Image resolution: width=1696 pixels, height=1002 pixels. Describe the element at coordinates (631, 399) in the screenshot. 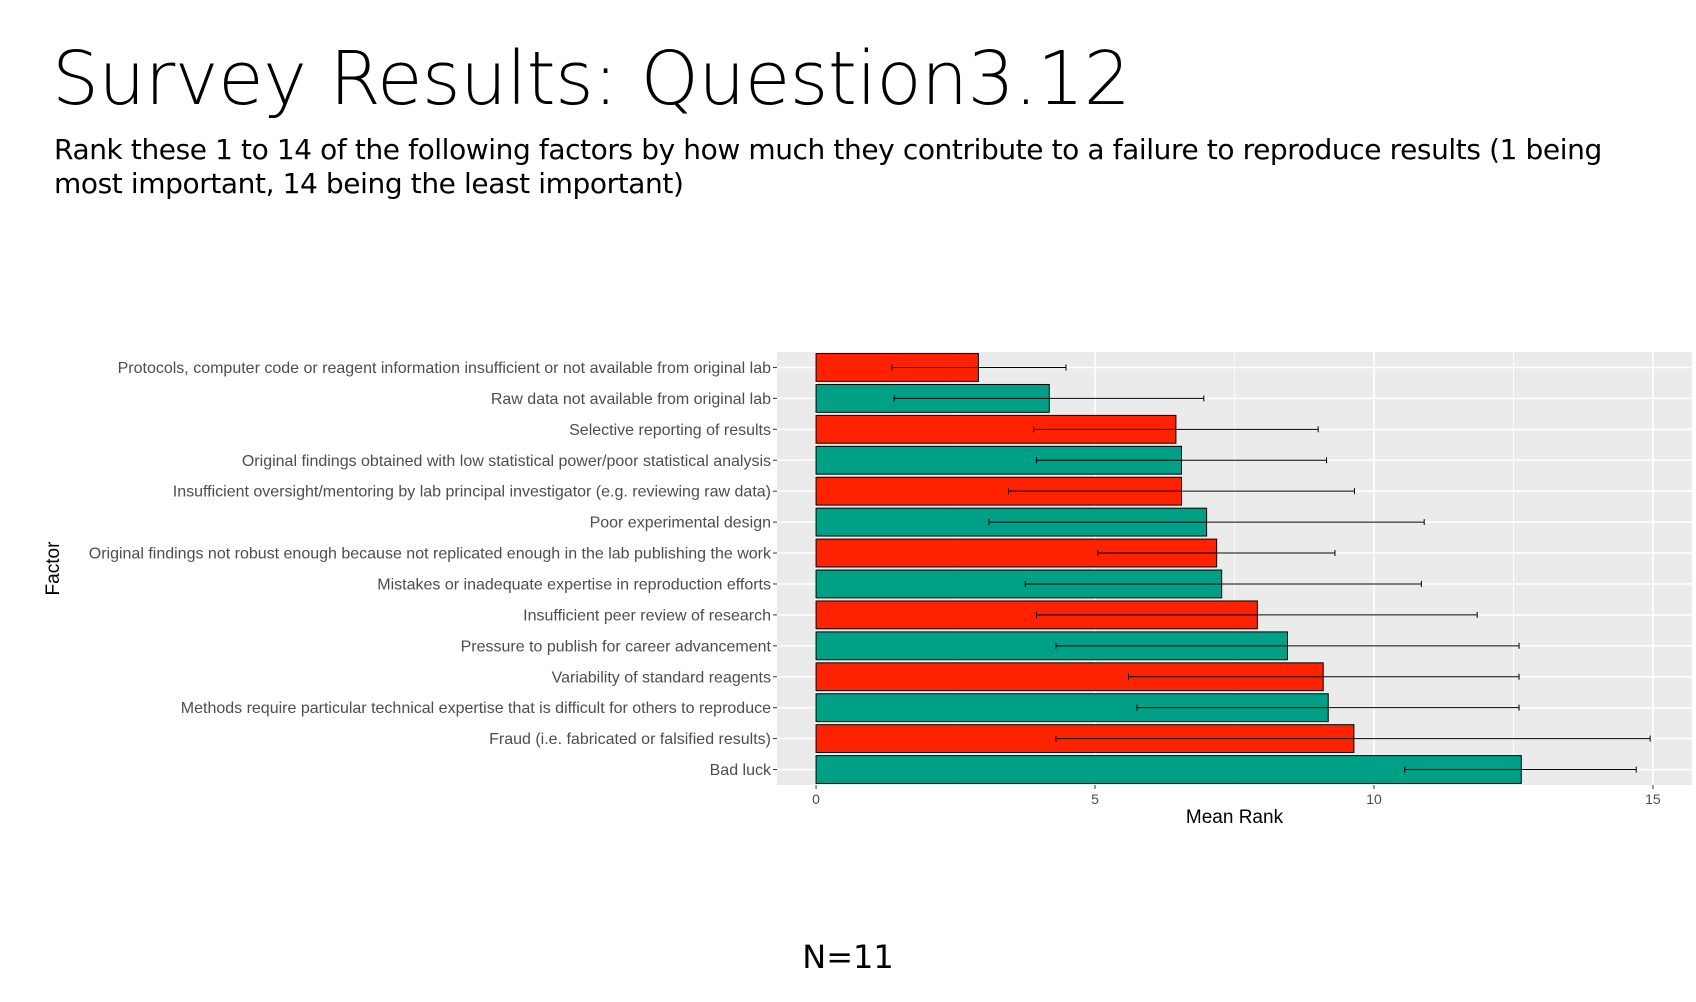

I see `y-tick-label: Raw data not available from original lab` at that location.